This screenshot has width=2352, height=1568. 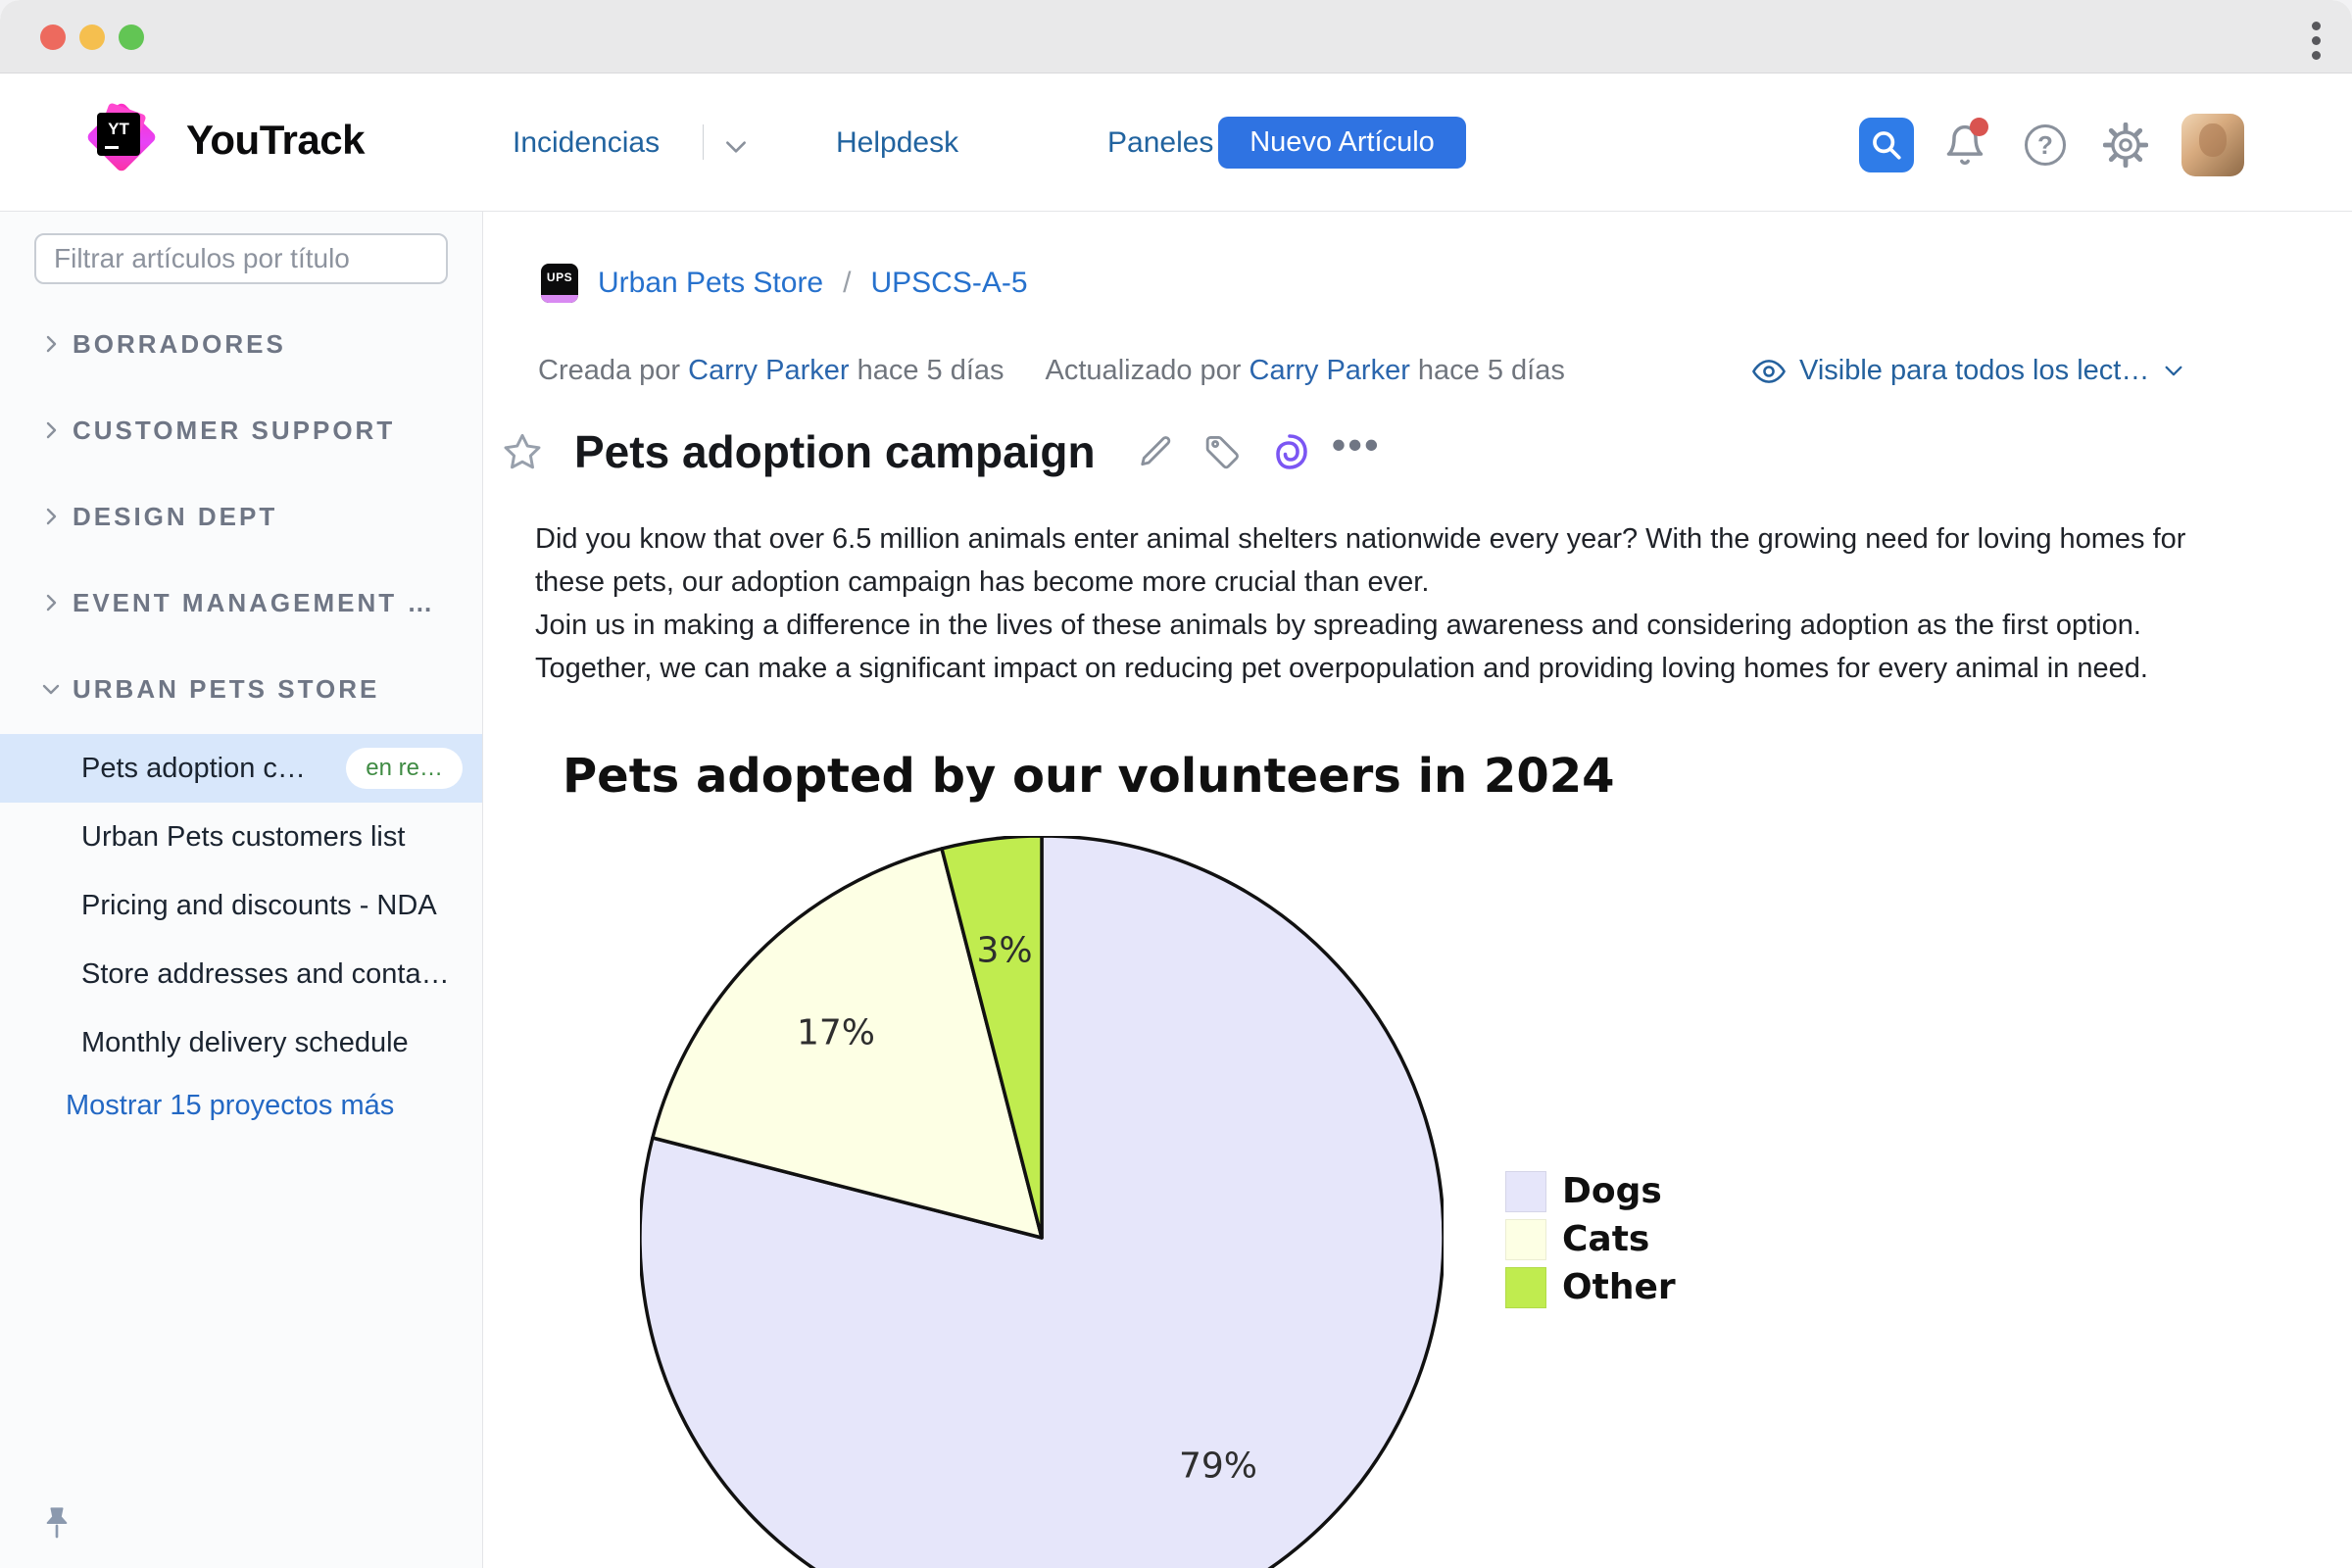 I want to click on gear-icon, so click(x=2125, y=145).